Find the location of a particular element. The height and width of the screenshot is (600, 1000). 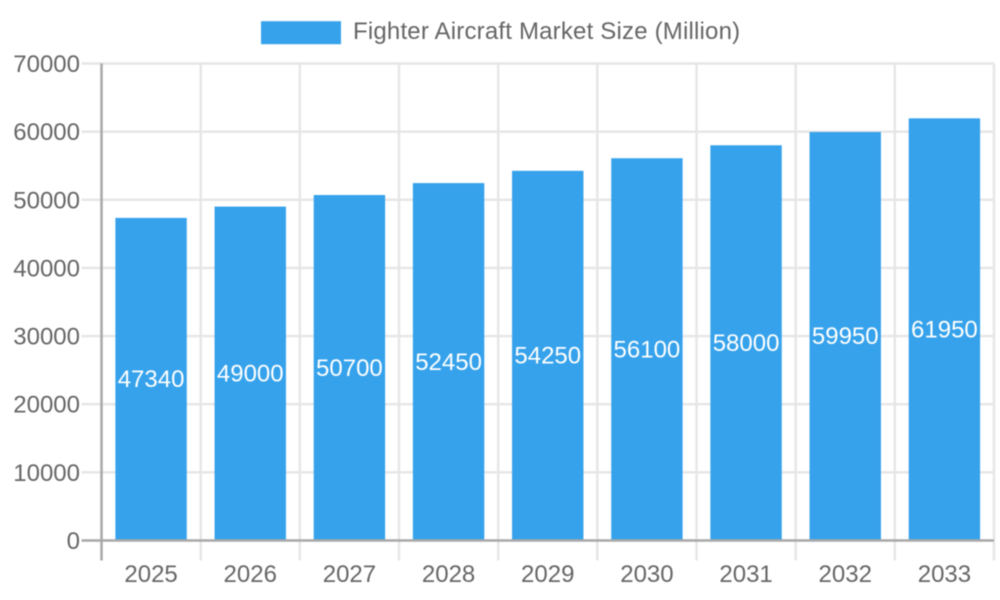

svg-text: 56100 is located at coordinates (647, 349).